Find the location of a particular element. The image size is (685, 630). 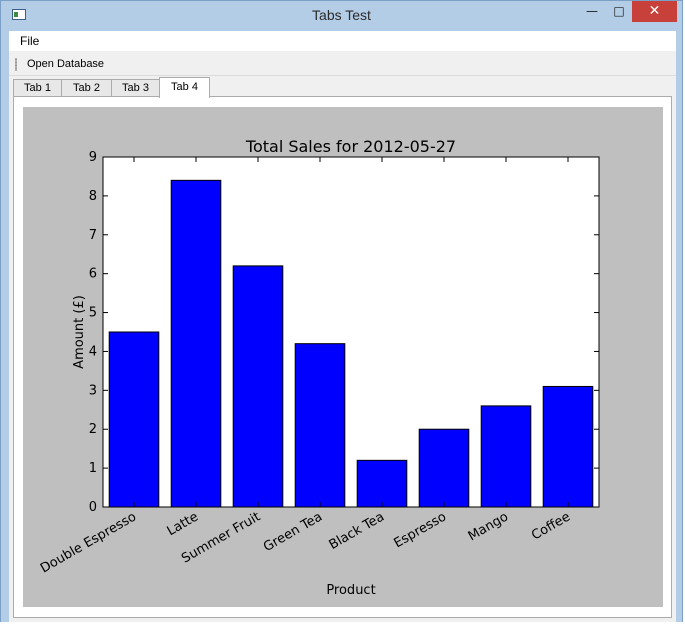

window-title: Tabs Test is located at coordinates (341, 15).